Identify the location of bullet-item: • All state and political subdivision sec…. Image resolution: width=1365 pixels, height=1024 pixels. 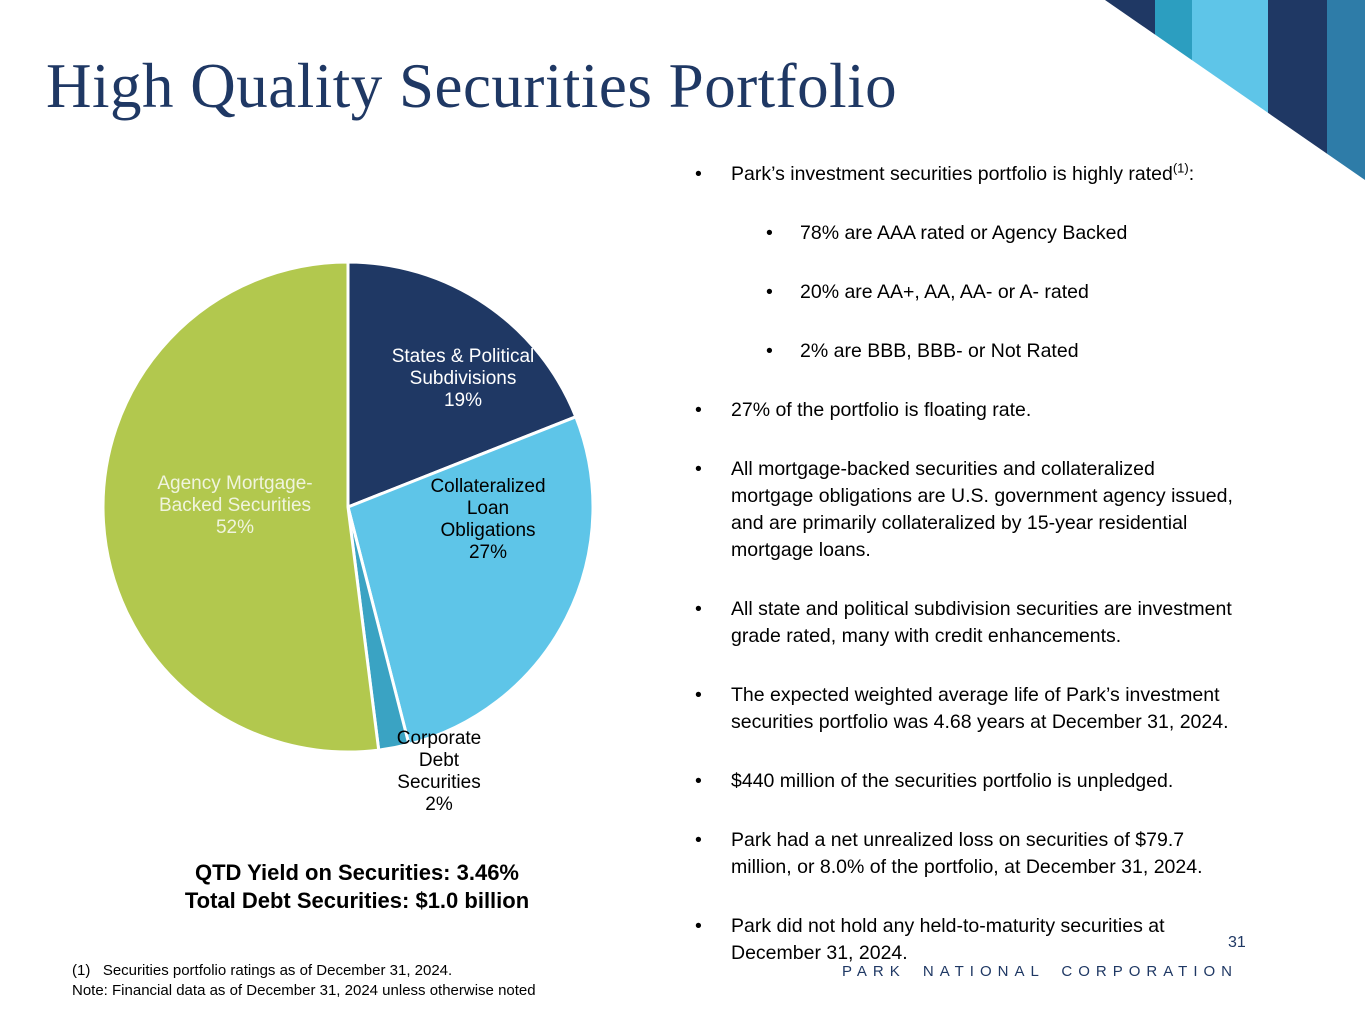
(1022, 623).